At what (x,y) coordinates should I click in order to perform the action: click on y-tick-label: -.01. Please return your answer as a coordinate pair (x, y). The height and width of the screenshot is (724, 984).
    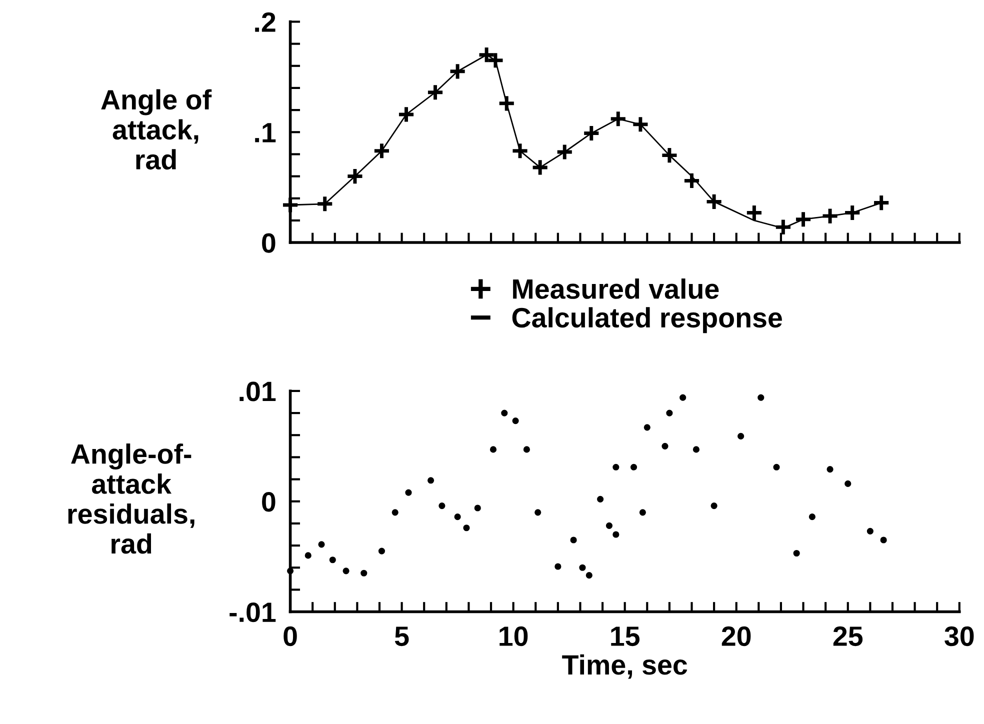
    Looking at the image, I should click on (253, 612).